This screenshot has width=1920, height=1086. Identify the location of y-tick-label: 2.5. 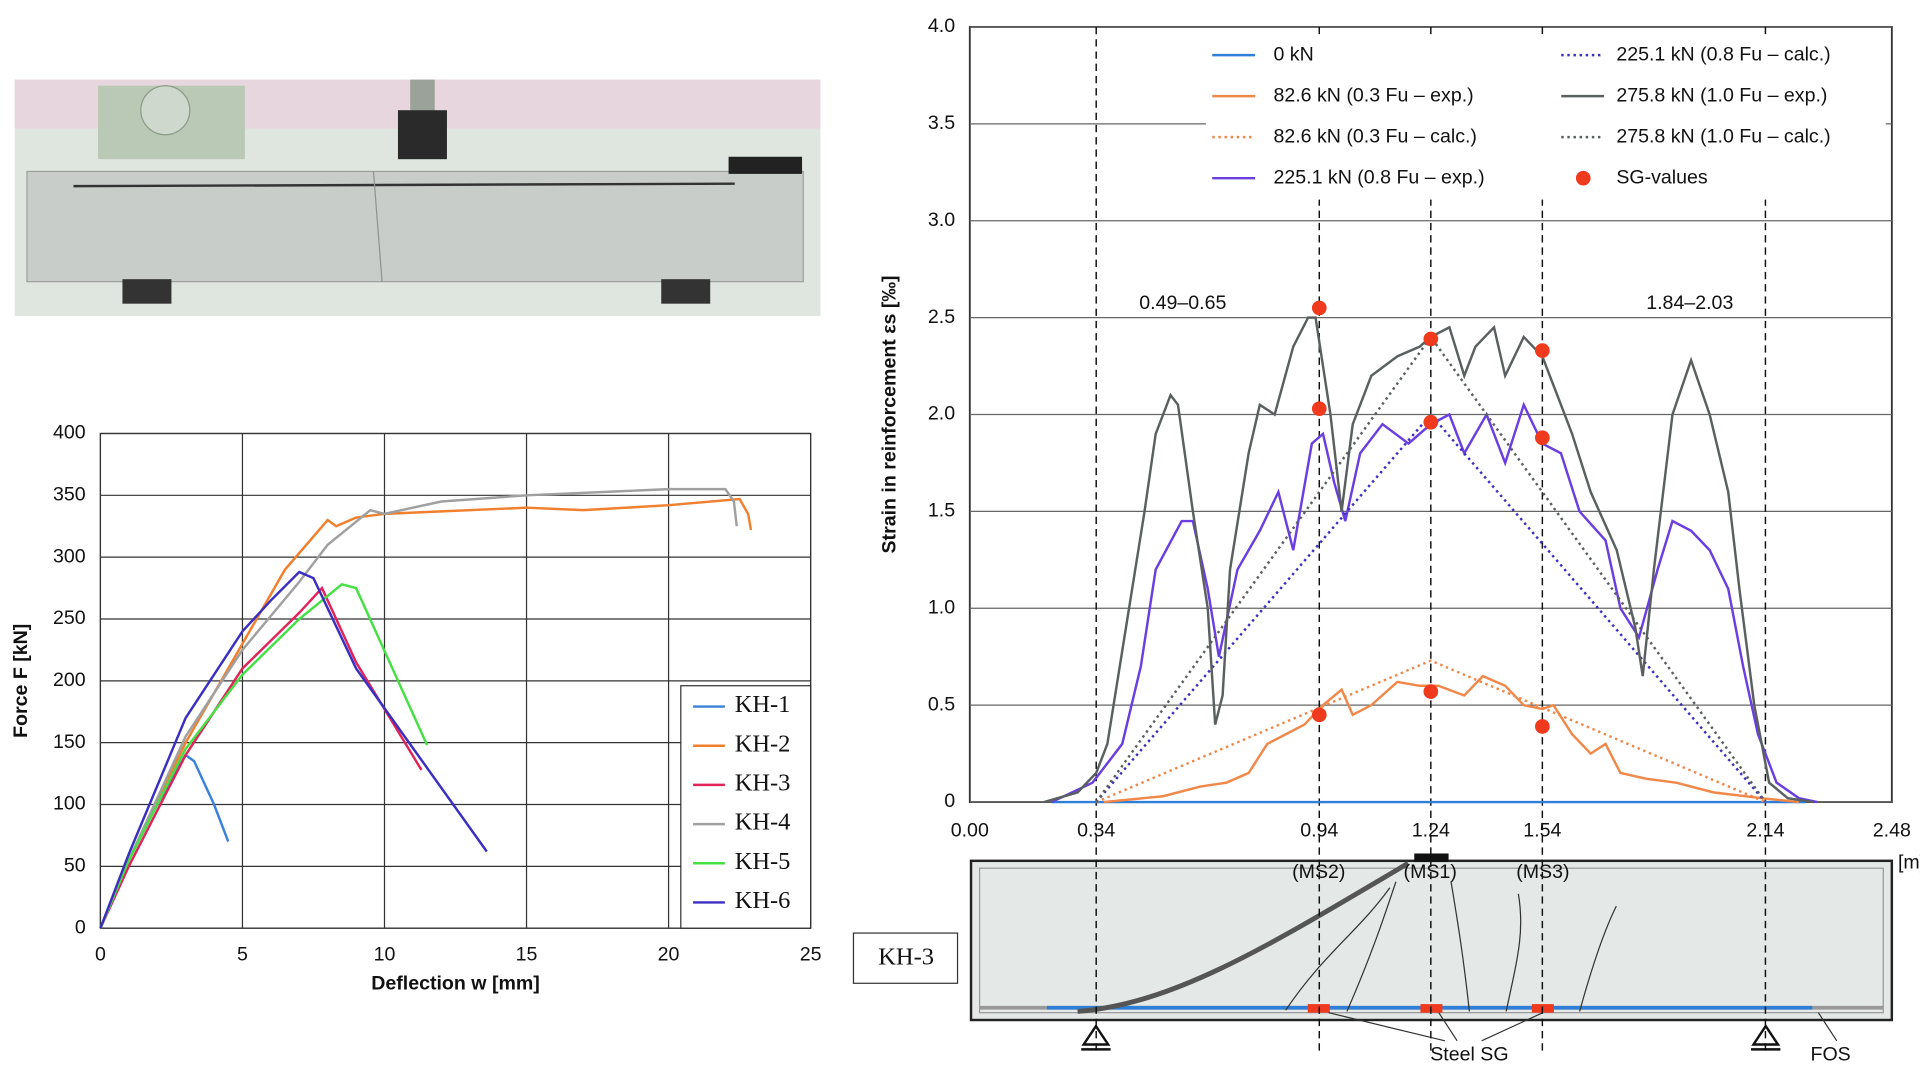
(941, 317).